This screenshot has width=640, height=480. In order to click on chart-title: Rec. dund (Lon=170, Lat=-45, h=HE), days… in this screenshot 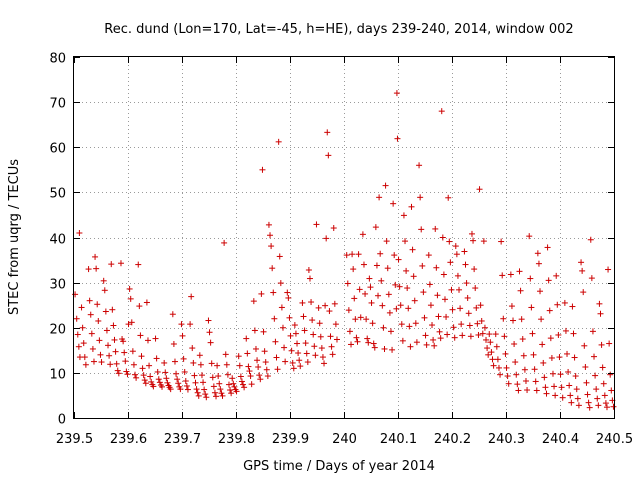, I will do `click(338, 29)`.